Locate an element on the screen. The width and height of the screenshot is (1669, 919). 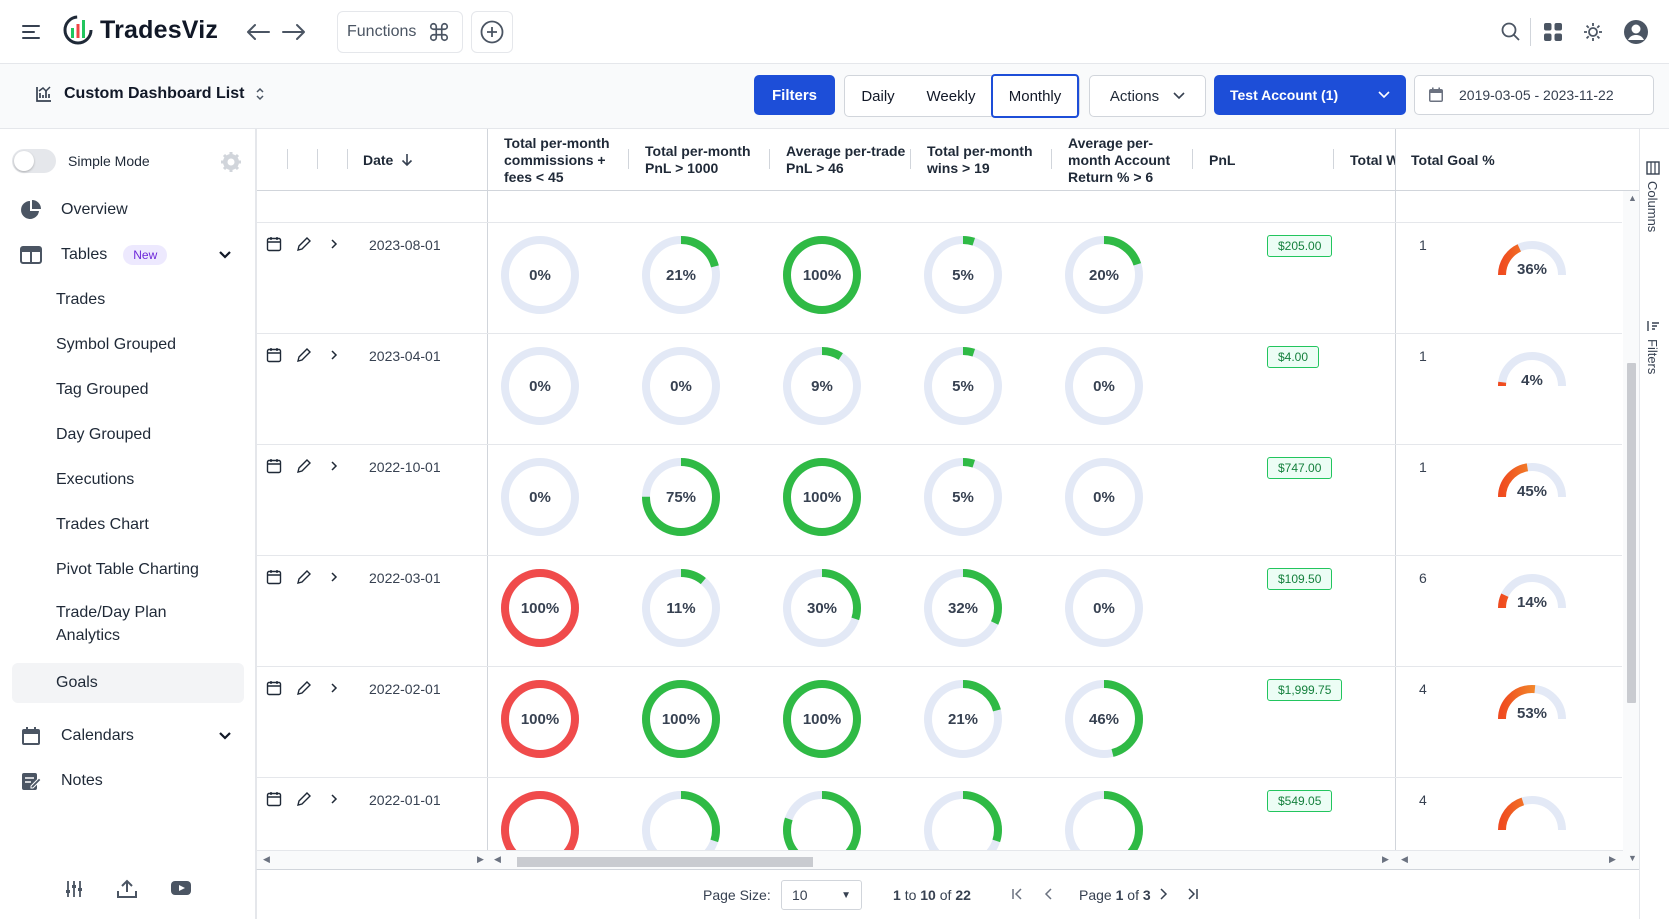
column-header-account-return-goal: Average per-month Account Return % > 6 is located at coordinates (1119, 159).